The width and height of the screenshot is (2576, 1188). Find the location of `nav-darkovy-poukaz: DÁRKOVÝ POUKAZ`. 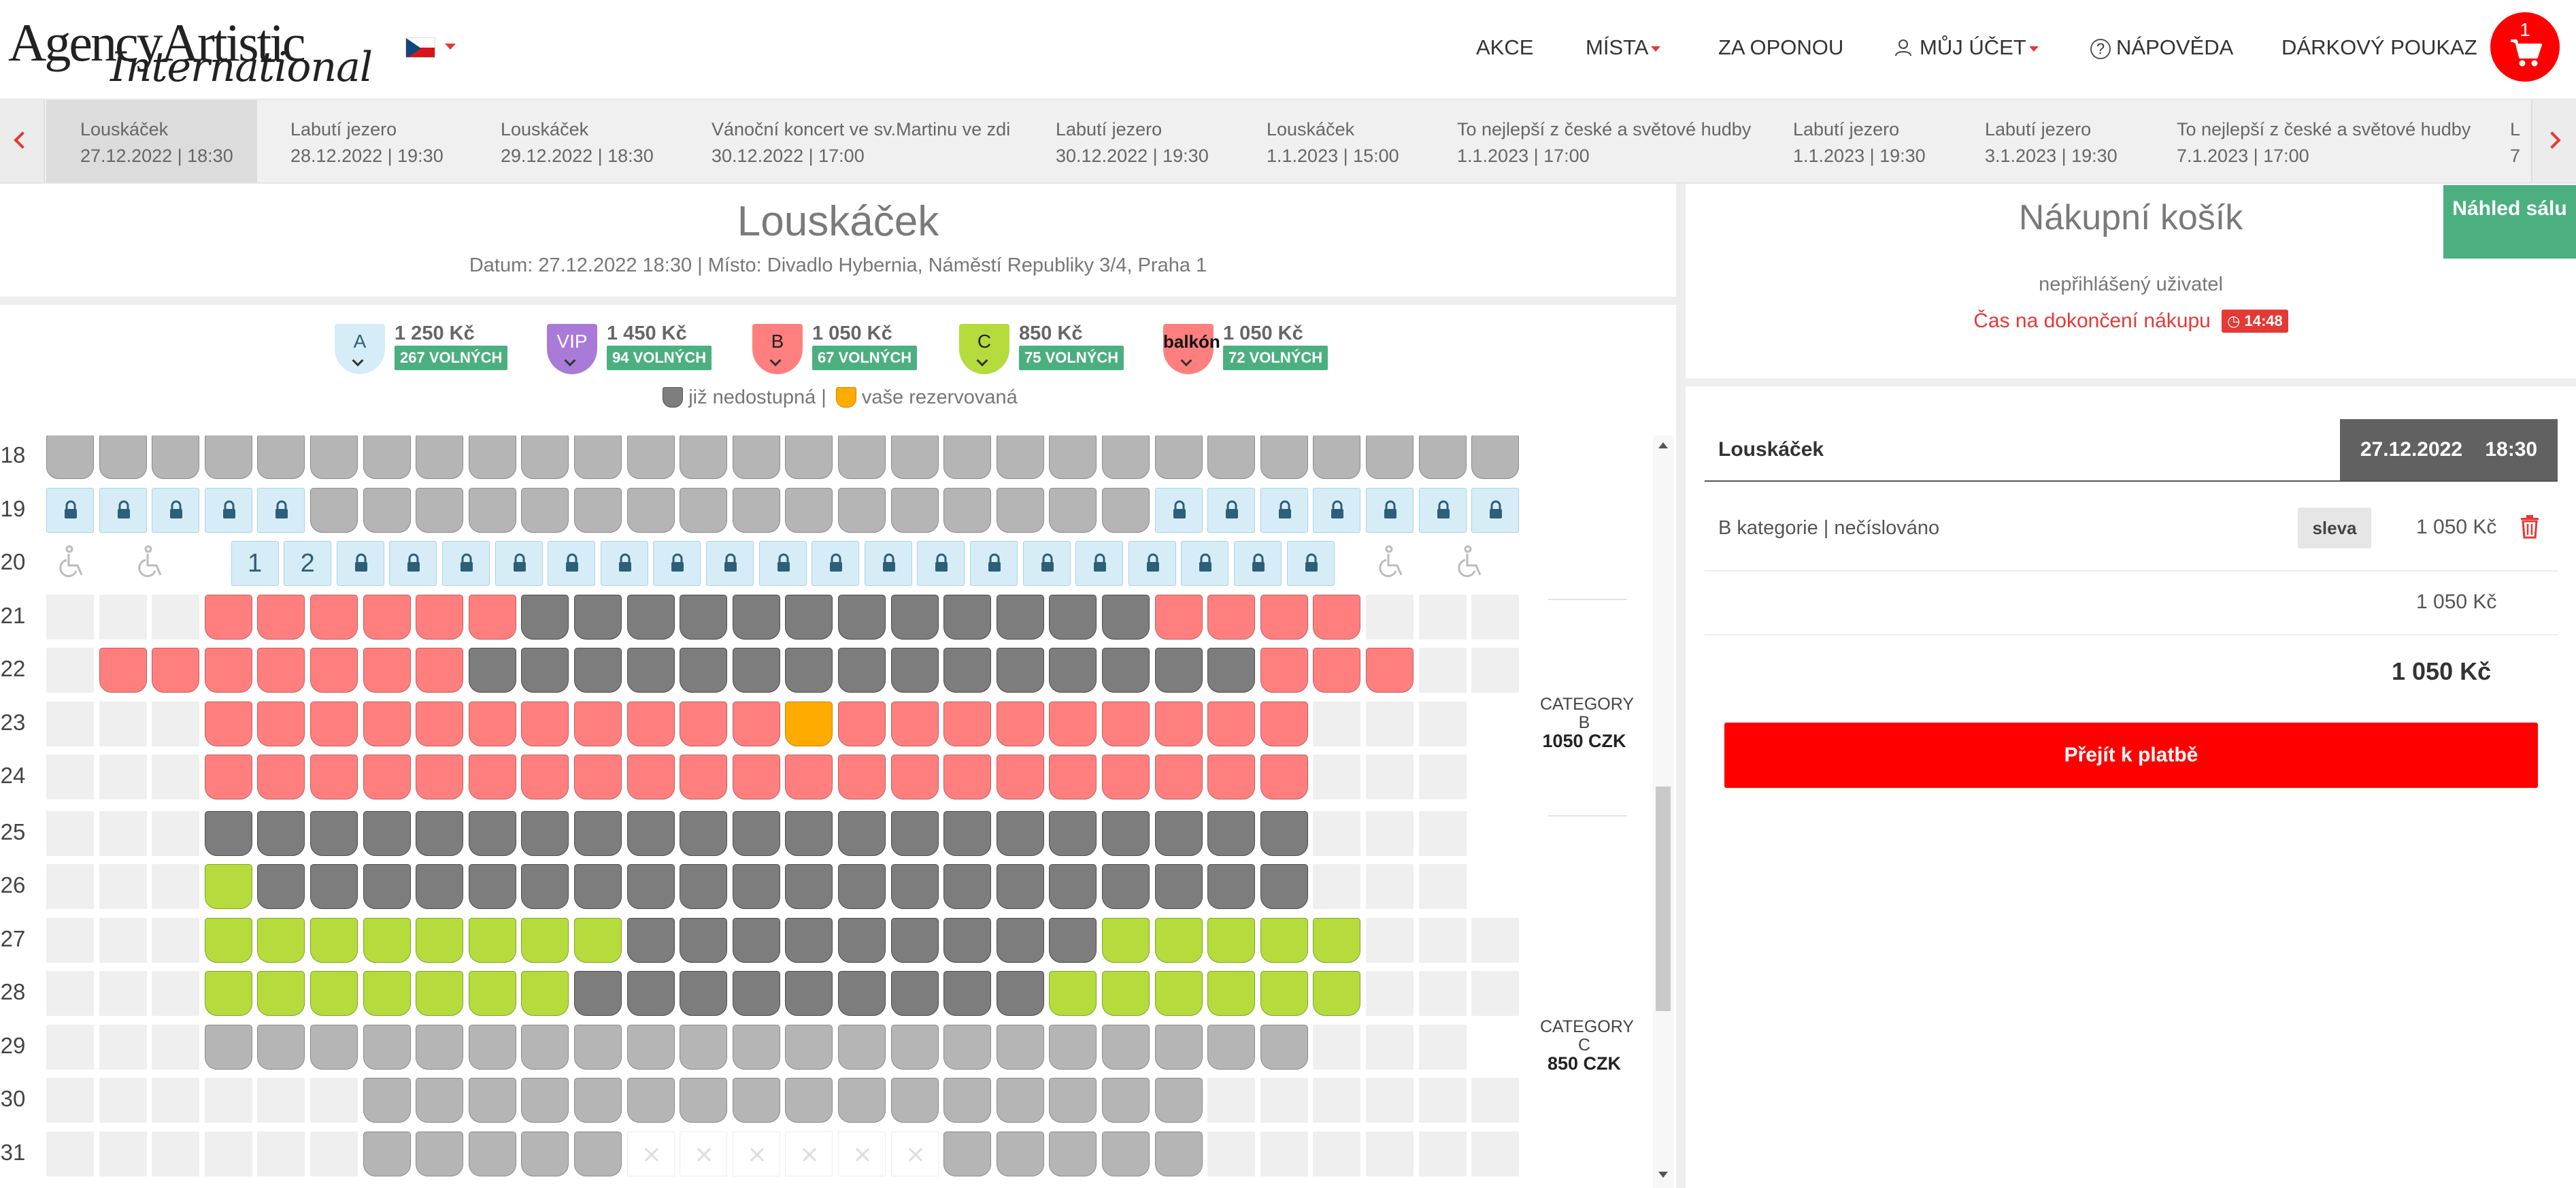

nav-darkovy-poukaz: DÁRKOVÝ POUKAZ is located at coordinates (2379, 47).